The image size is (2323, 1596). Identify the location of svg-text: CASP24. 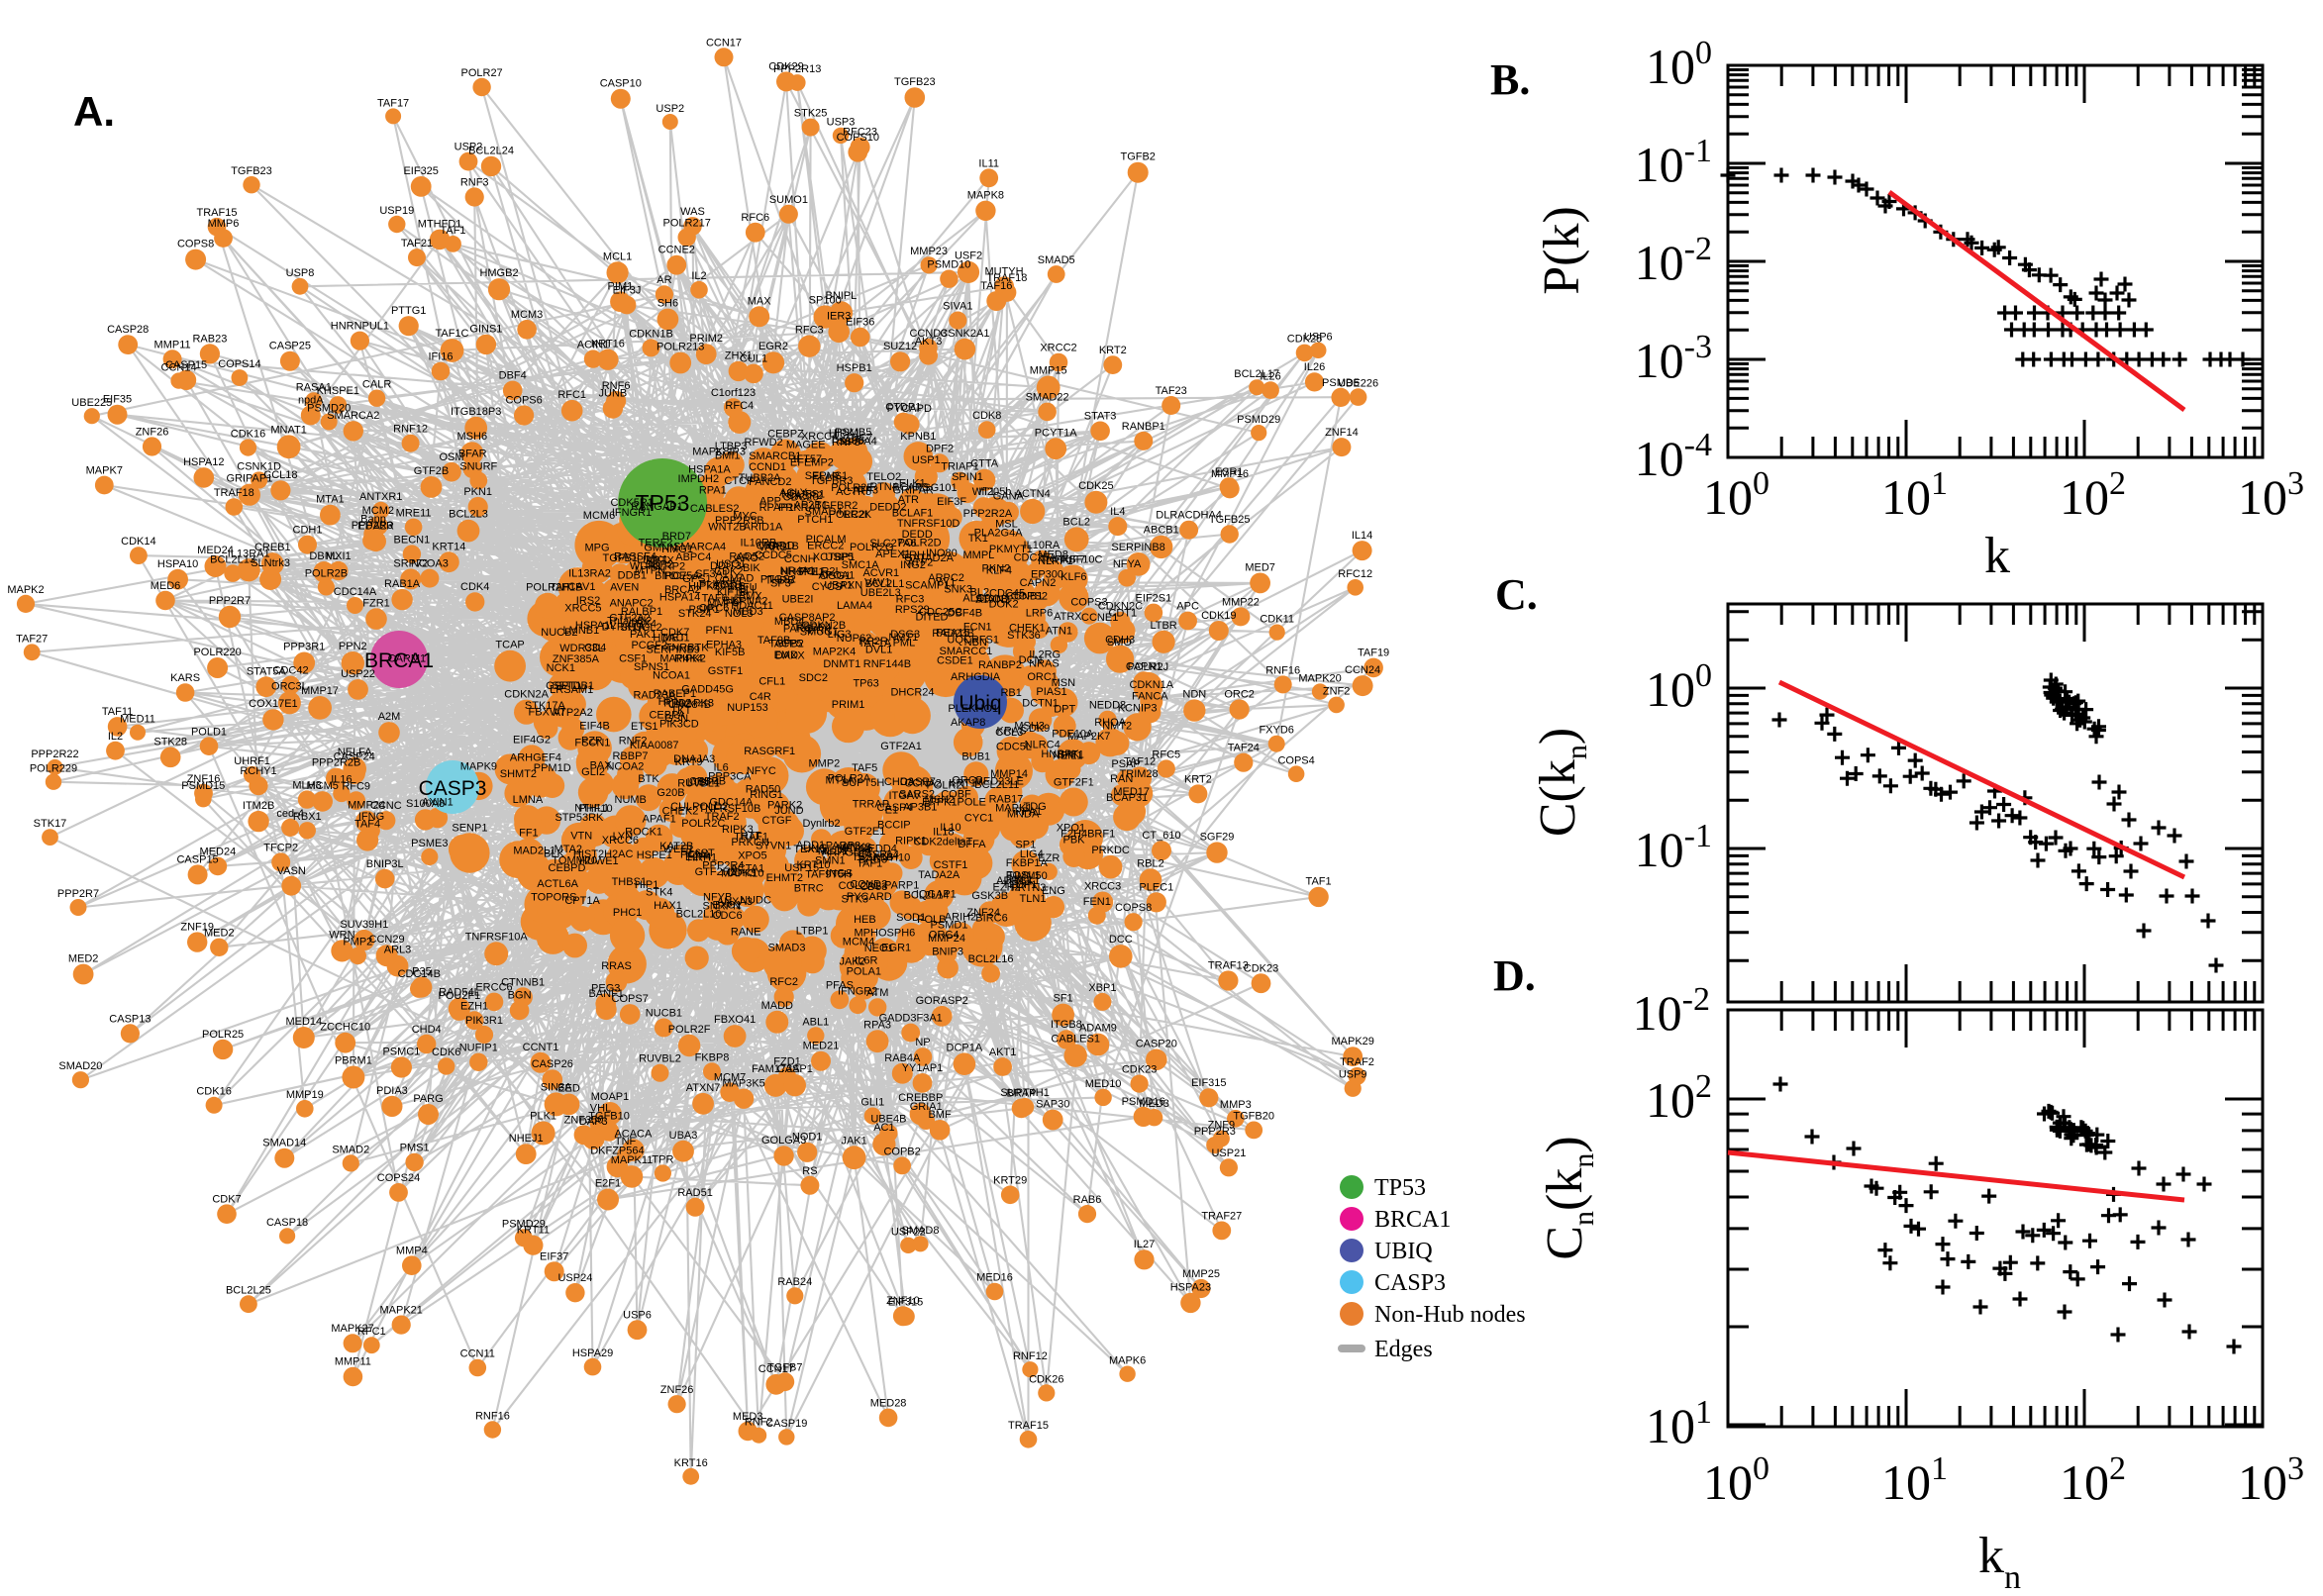
(355, 757).